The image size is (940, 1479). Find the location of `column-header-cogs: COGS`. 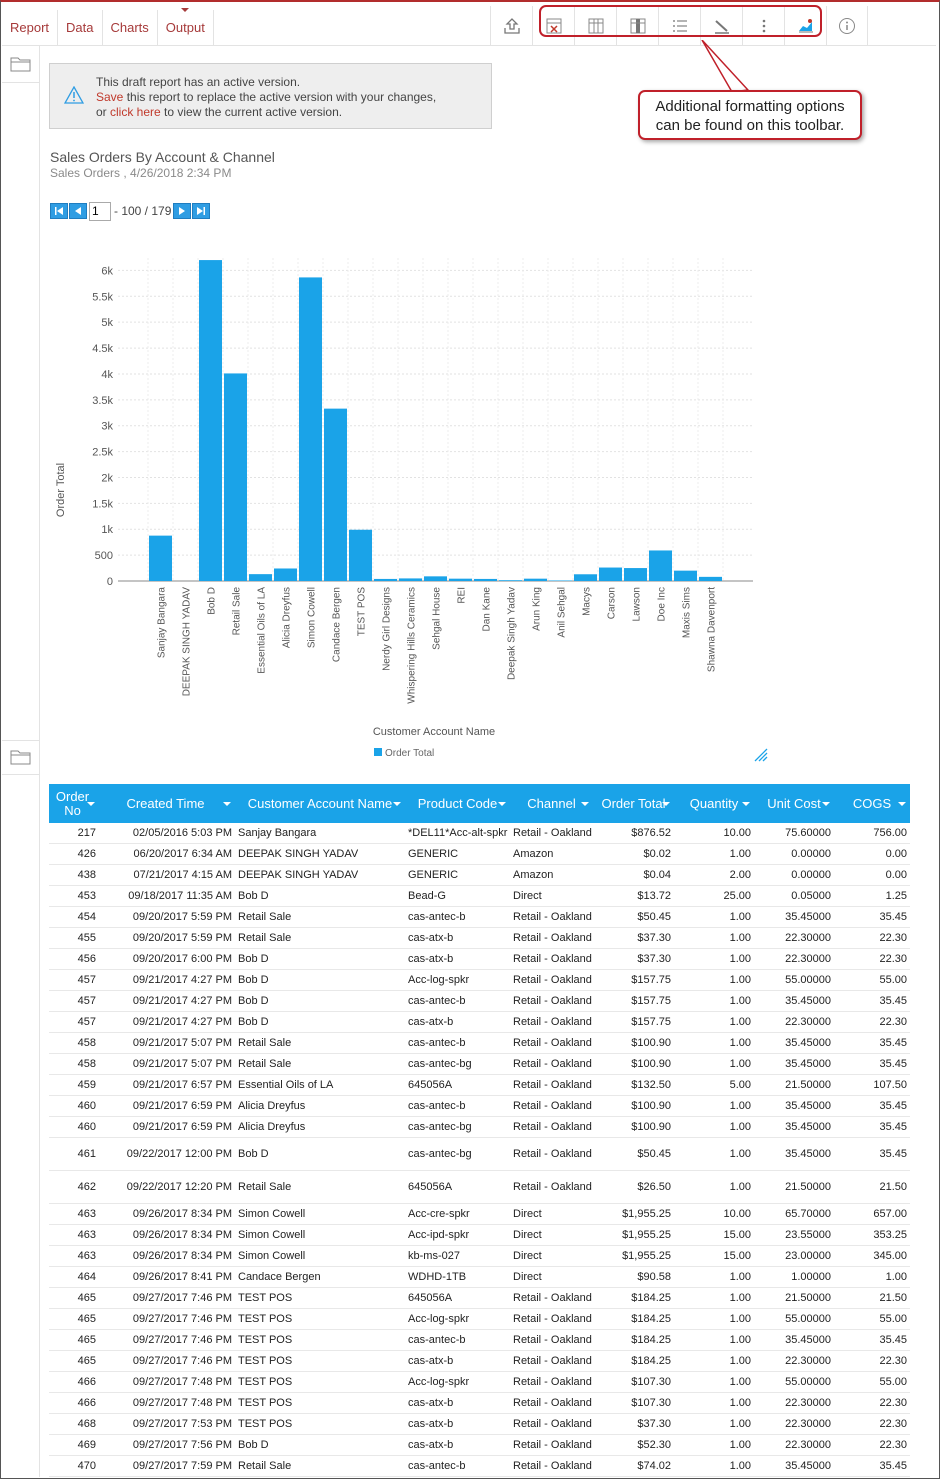

column-header-cogs: COGS is located at coordinates (872, 803).